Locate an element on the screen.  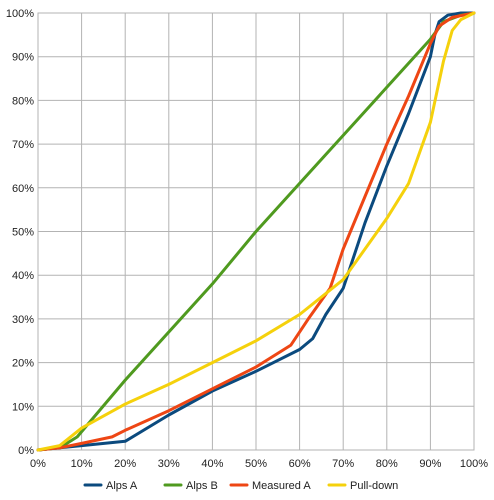
y-tick-label: 10% is located at coordinates (23, 407).